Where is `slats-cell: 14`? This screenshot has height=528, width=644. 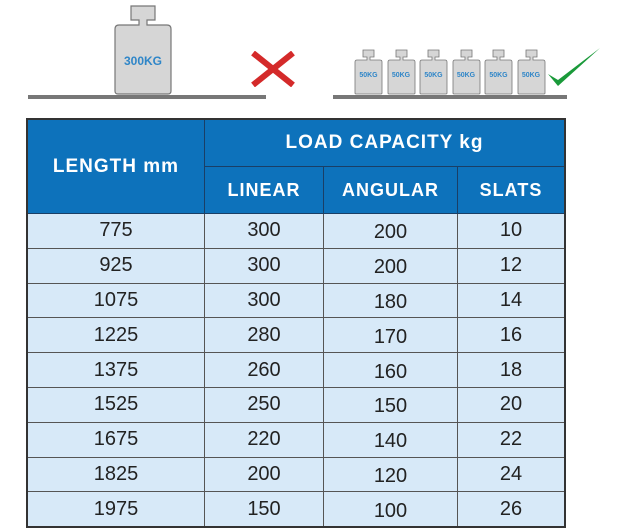
slats-cell: 14 is located at coordinates (511, 300).